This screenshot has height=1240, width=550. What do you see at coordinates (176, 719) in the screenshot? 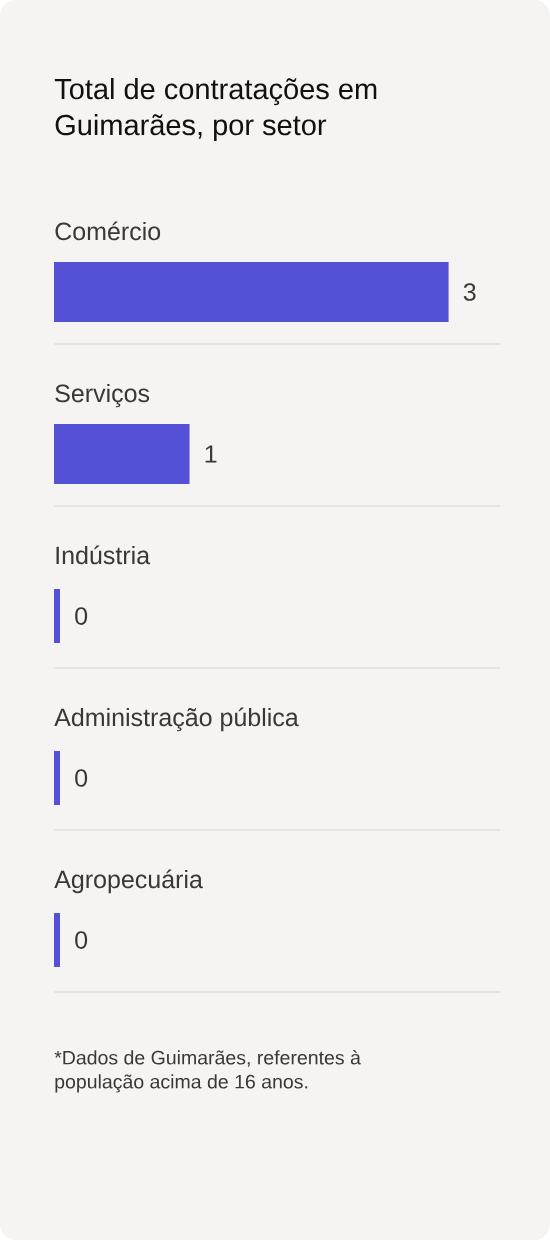
I see `y-tick-label: Administração pública` at bounding box center [176, 719].